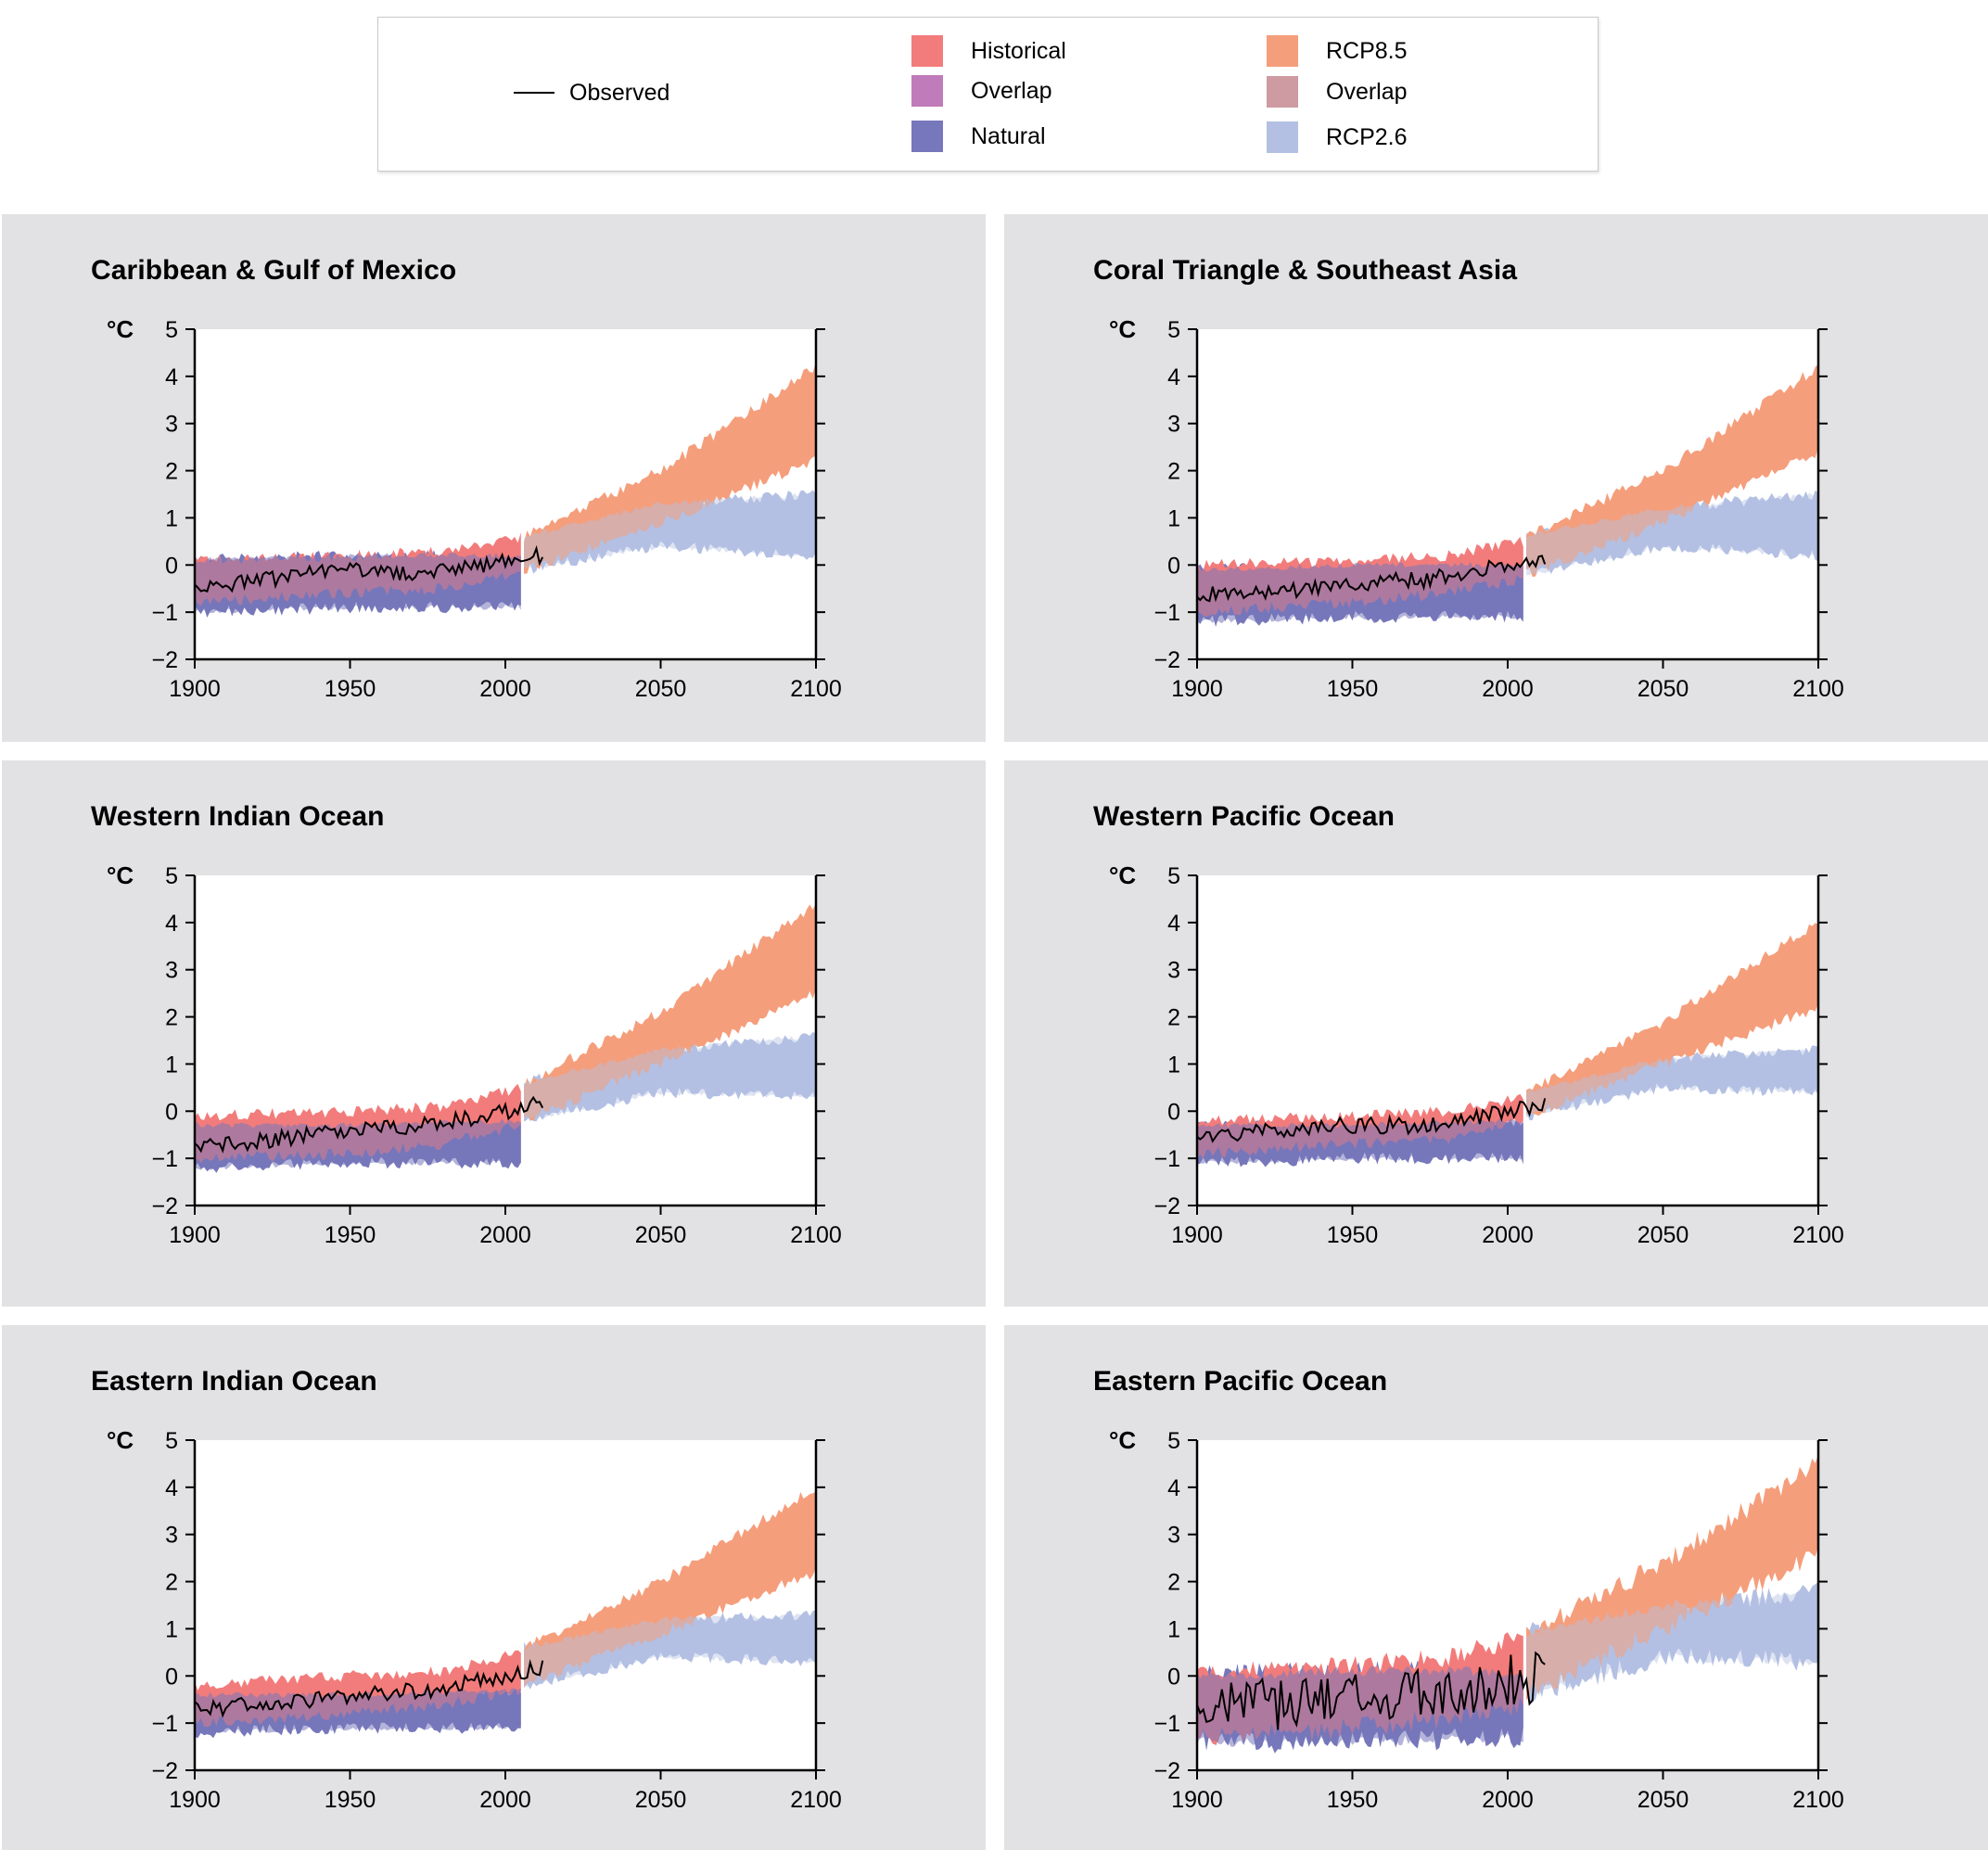 This screenshot has width=1988, height=1850. Describe the element at coordinates (1244, 816) in the screenshot. I see `panel-title: Western Pacific Ocean` at that location.